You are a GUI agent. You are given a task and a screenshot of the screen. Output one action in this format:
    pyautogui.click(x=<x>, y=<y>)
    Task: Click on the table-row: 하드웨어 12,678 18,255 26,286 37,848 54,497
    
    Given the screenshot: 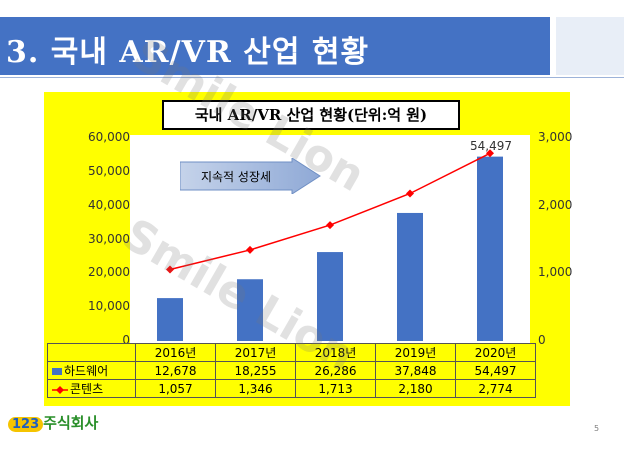 What is the action you would take?
    pyautogui.click(x=291, y=370)
    